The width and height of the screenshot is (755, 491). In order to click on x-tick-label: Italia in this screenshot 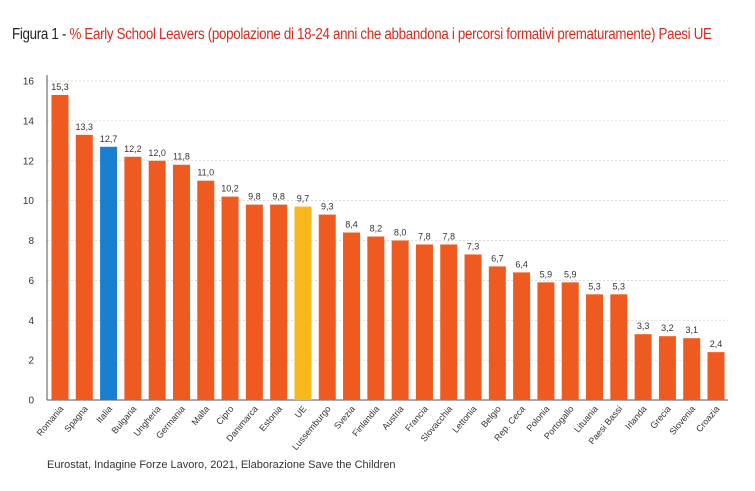, I will do `click(104, 414)`.